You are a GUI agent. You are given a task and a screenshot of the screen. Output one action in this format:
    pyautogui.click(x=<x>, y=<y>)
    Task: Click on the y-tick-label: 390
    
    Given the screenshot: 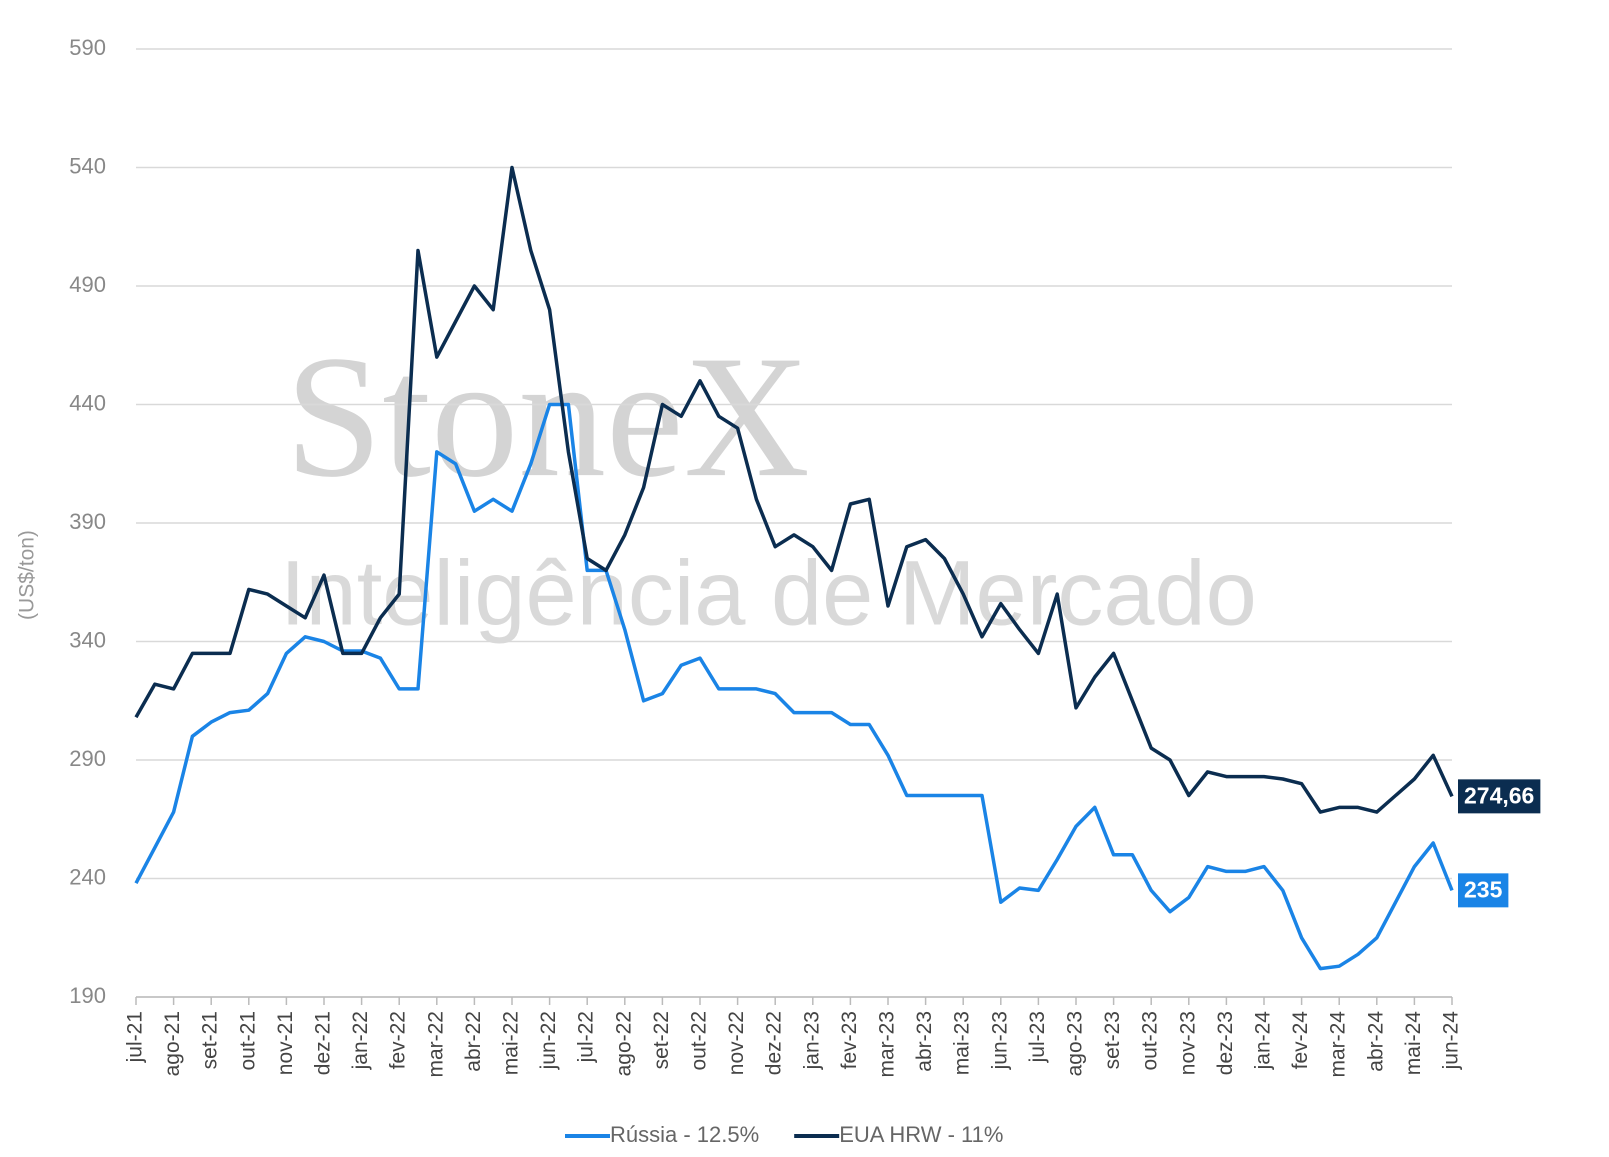 What is the action you would take?
    pyautogui.click(x=87, y=521)
    